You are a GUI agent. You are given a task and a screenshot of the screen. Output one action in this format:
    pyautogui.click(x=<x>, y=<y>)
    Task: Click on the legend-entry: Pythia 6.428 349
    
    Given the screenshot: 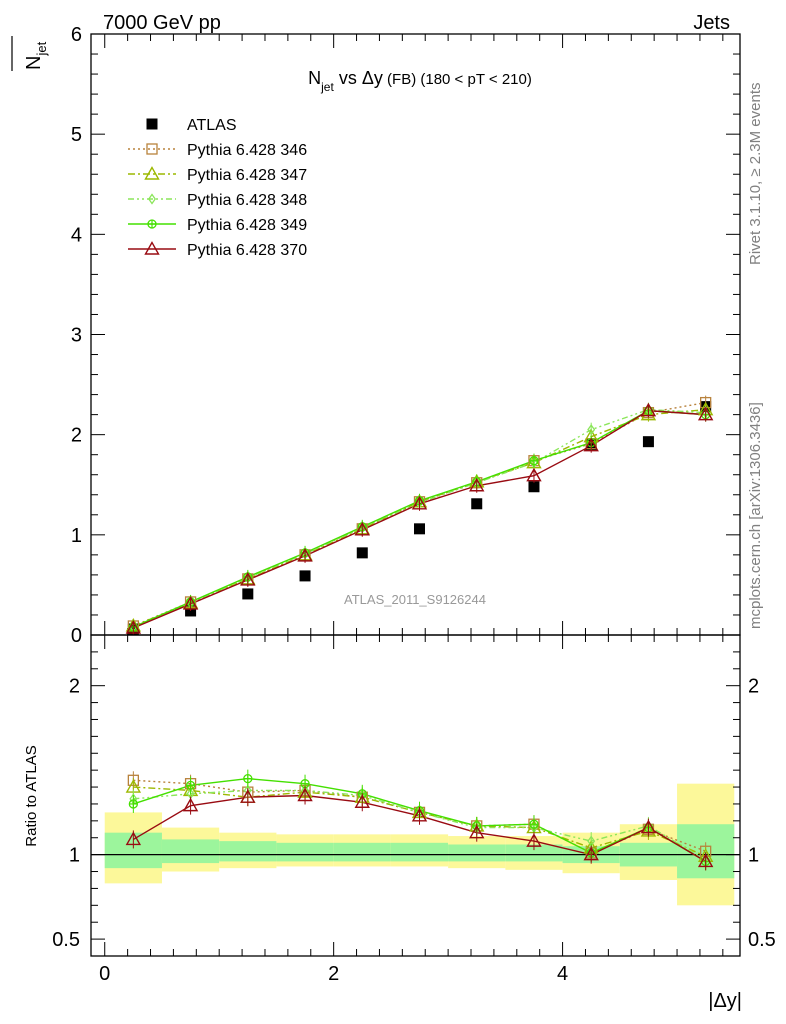 What is the action you would take?
    pyautogui.click(x=217, y=225)
    